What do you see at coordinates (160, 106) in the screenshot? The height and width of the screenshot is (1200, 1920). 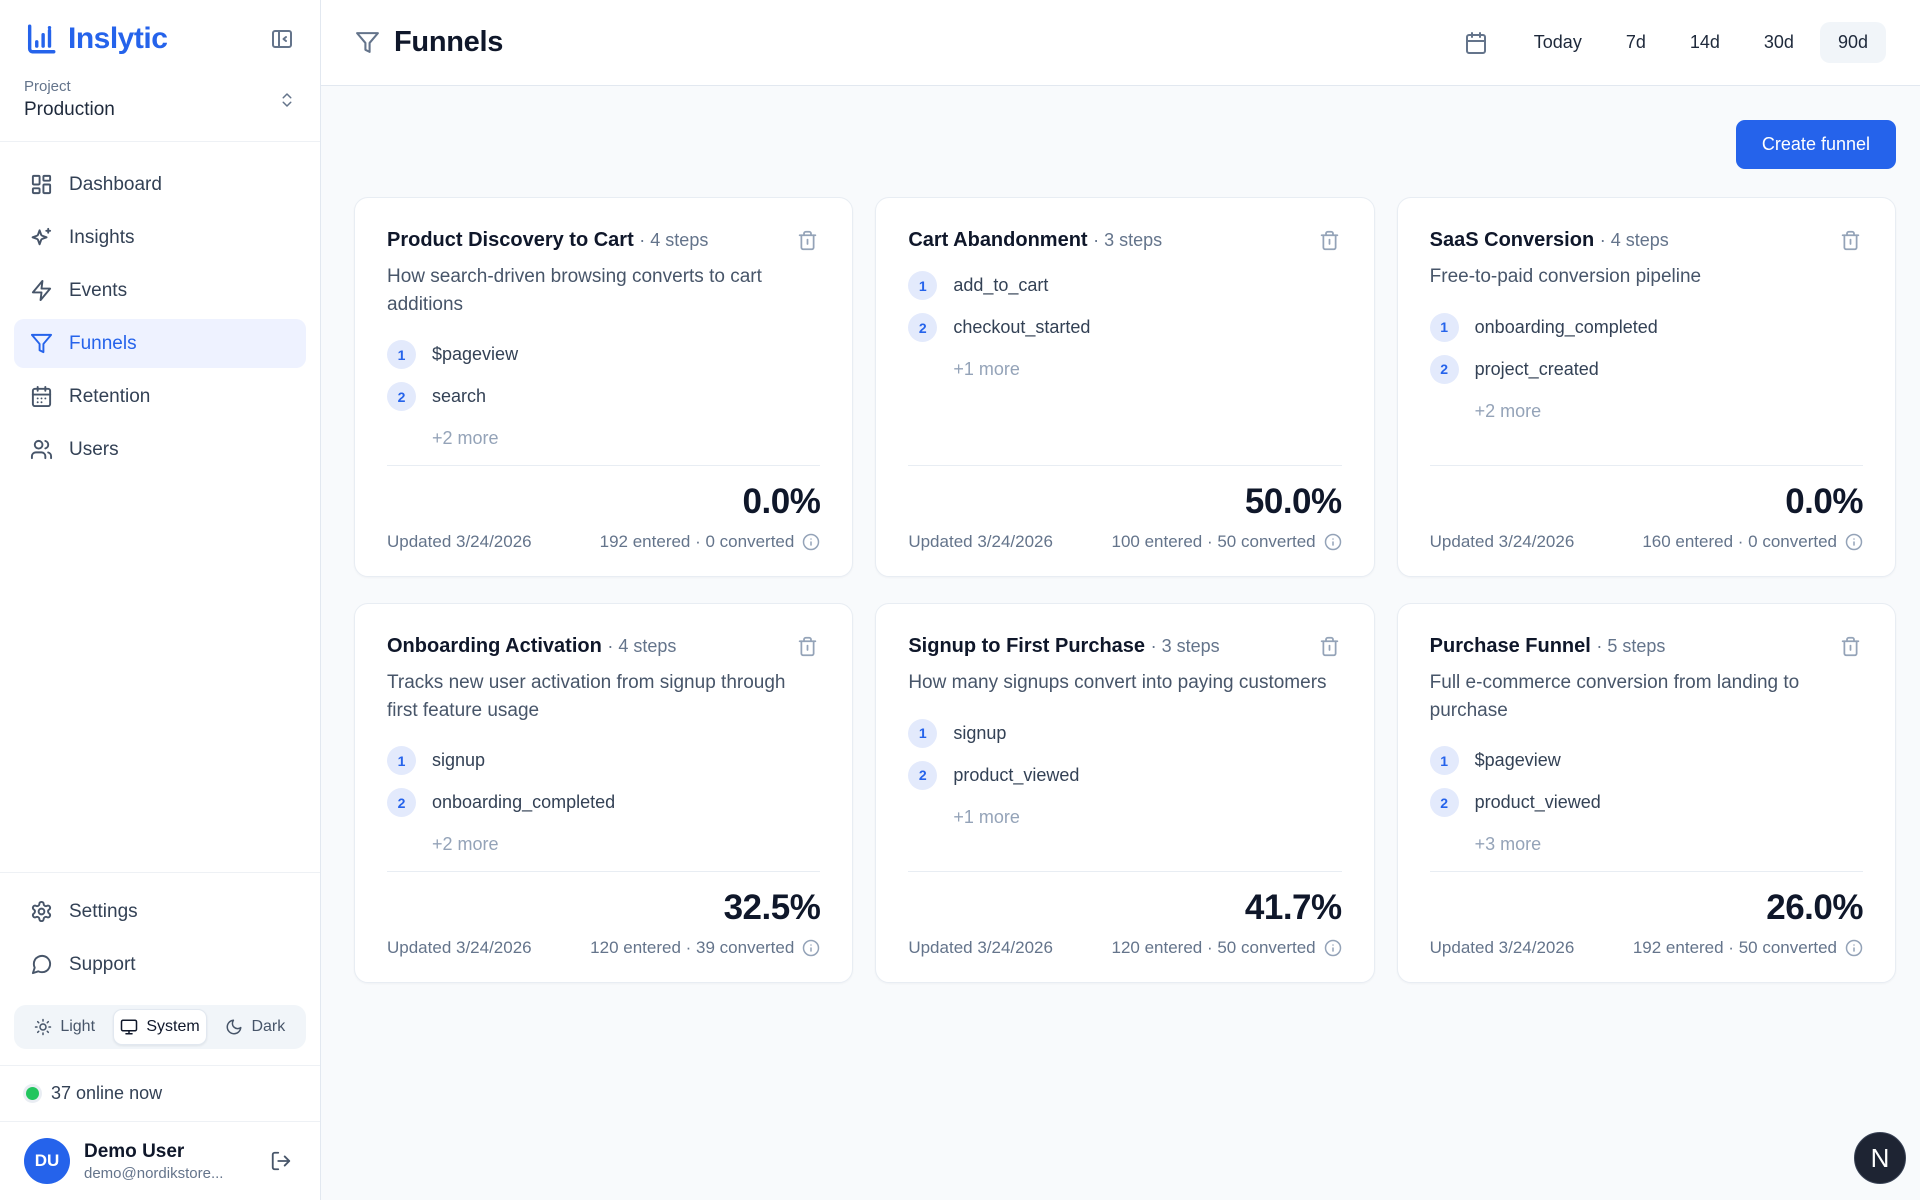 I see `project-selector: Project Production` at bounding box center [160, 106].